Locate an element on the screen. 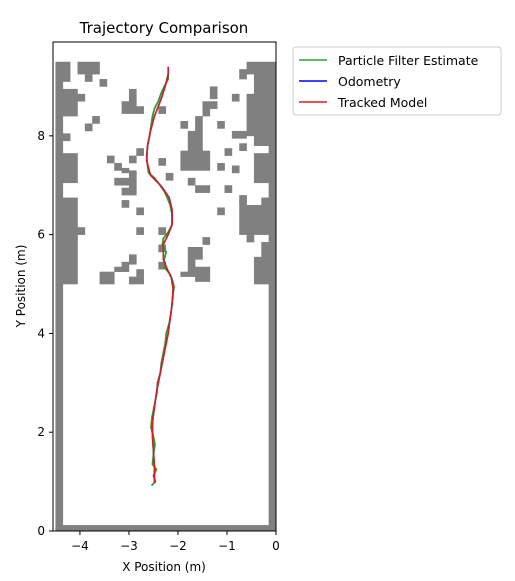 Image resolution: width=515 pixels, height=581 pixels. x-tick-label: −3 is located at coordinates (129, 546).